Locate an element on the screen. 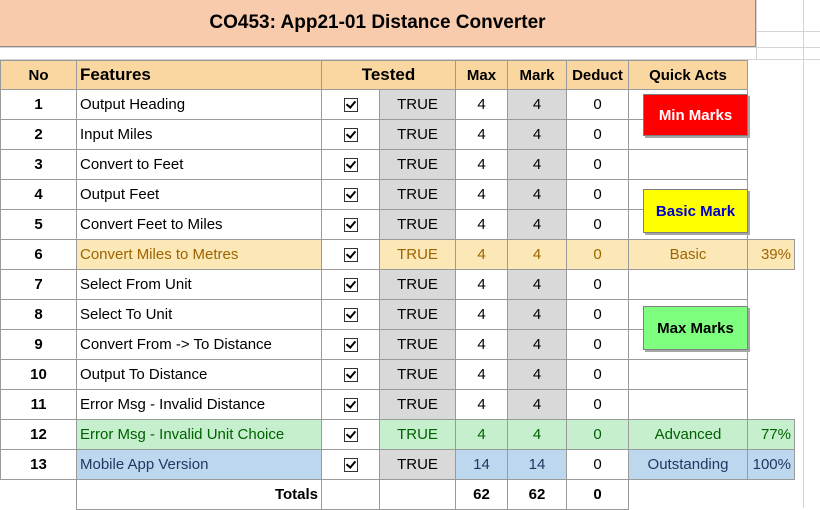 Image resolution: width=820 pixels, height=510 pixels. row-number: 7 is located at coordinates (38, 284).